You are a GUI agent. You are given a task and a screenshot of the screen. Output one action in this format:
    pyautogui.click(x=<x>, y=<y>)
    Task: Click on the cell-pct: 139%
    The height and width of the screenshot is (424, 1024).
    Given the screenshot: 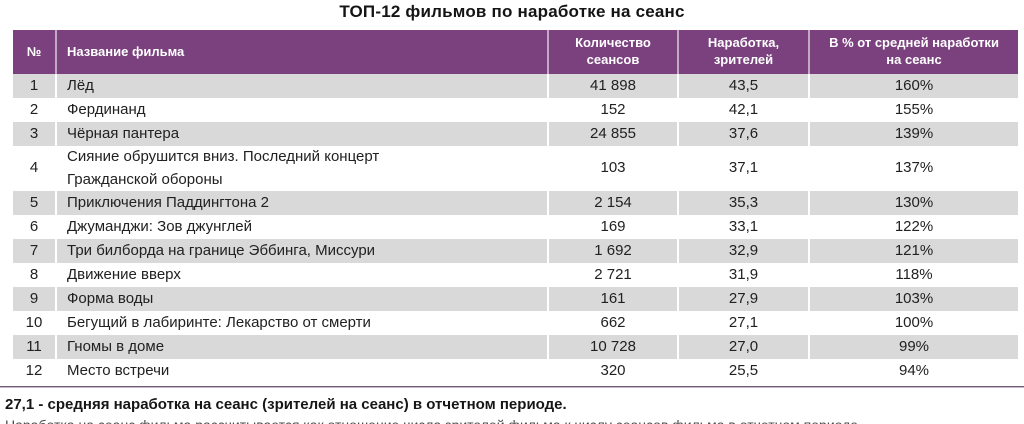 What is the action you would take?
    pyautogui.click(x=913, y=134)
    